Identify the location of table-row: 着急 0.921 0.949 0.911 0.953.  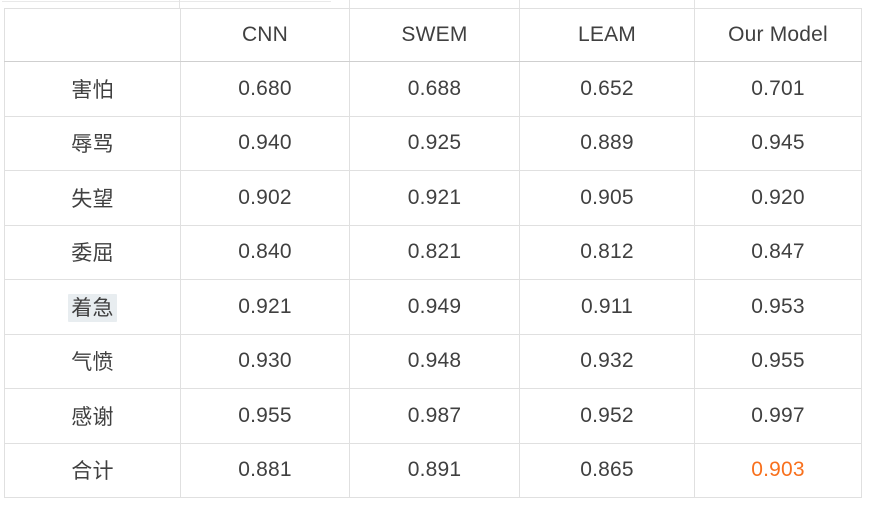
(433, 307).